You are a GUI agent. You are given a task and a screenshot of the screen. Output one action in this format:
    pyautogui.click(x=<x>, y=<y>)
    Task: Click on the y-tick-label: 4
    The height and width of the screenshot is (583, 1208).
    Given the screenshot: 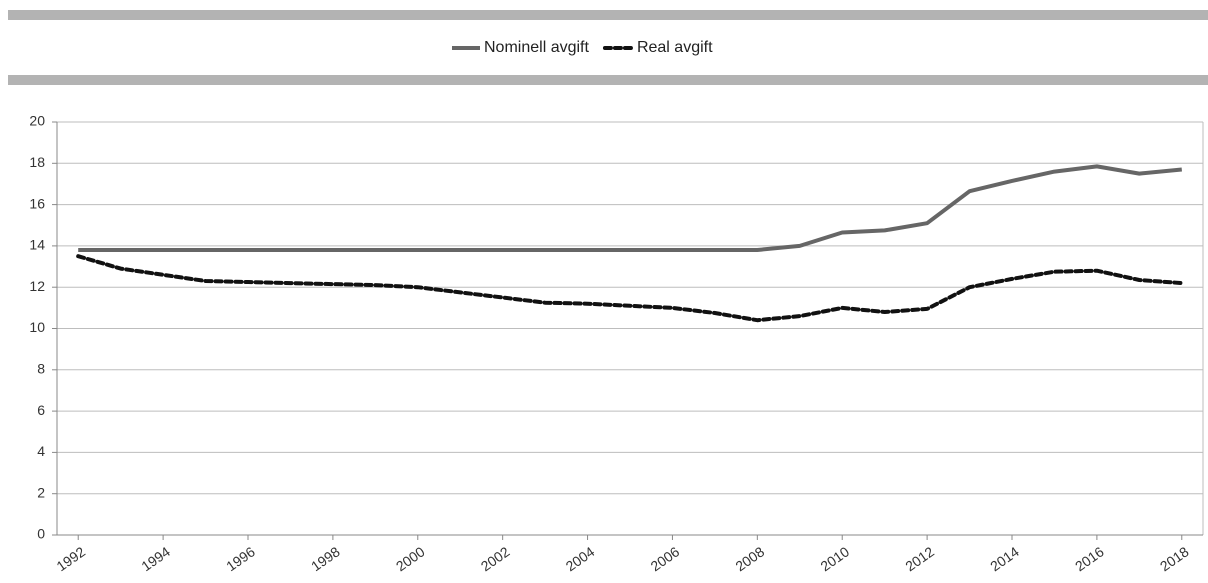 What is the action you would take?
    pyautogui.click(x=41, y=451)
    